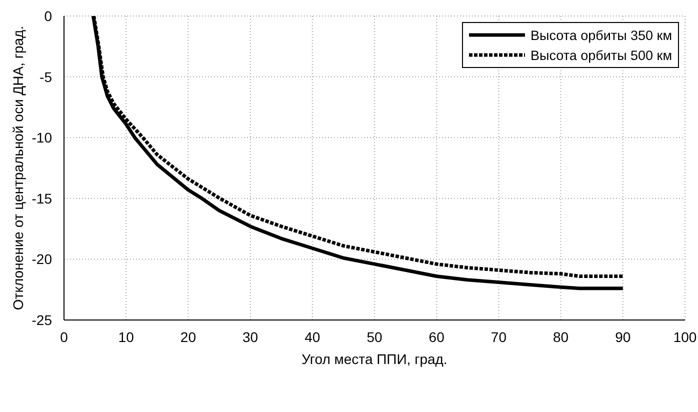 The image size is (698, 412). Describe the element at coordinates (42, 259) in the screenshot. I see `y-tick-label: -20` at that location.